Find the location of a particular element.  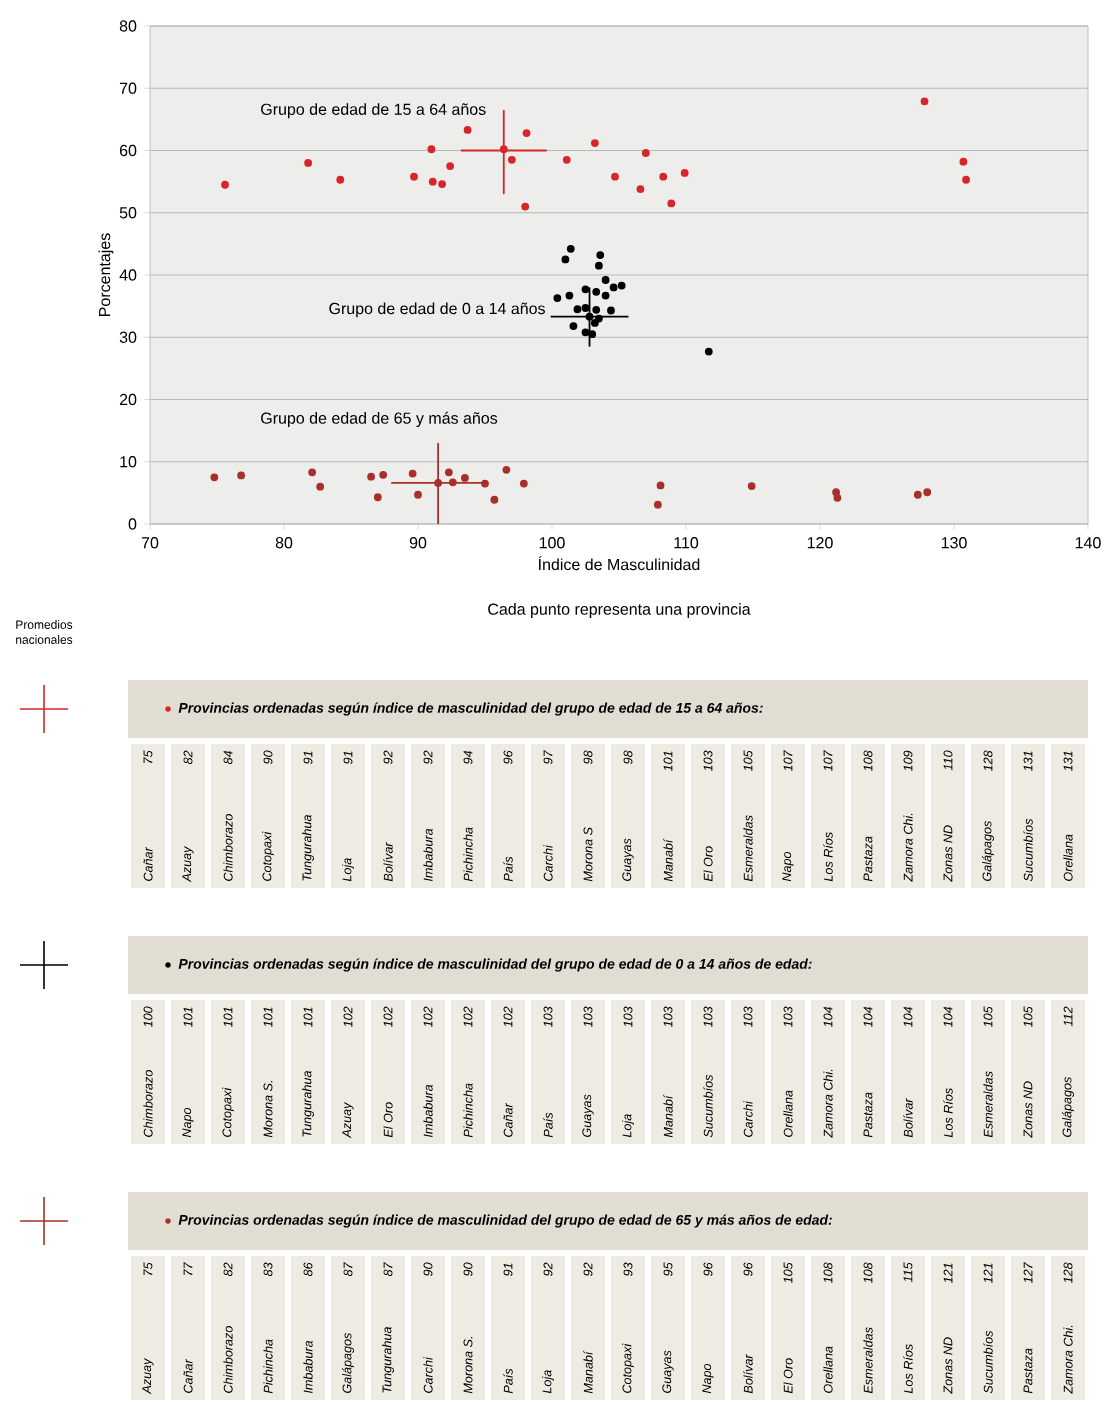

series-label: Grupo de edad de 0 a 14 años is located at coordinates (437, 310).